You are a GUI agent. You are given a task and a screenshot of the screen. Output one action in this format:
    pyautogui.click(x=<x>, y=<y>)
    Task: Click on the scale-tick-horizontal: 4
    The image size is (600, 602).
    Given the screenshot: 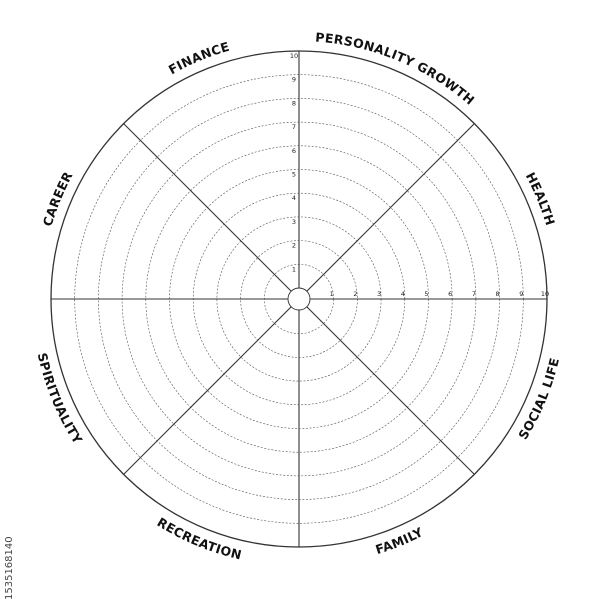 What is the action you would take?
    pyautogui.click(x=403, y=294)
    